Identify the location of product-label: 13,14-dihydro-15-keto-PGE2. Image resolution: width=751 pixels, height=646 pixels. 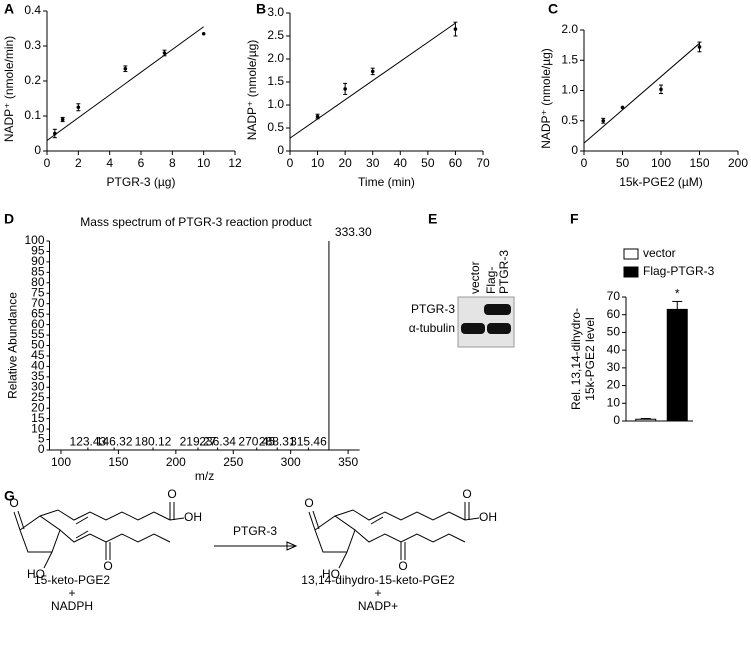
(378, 580).